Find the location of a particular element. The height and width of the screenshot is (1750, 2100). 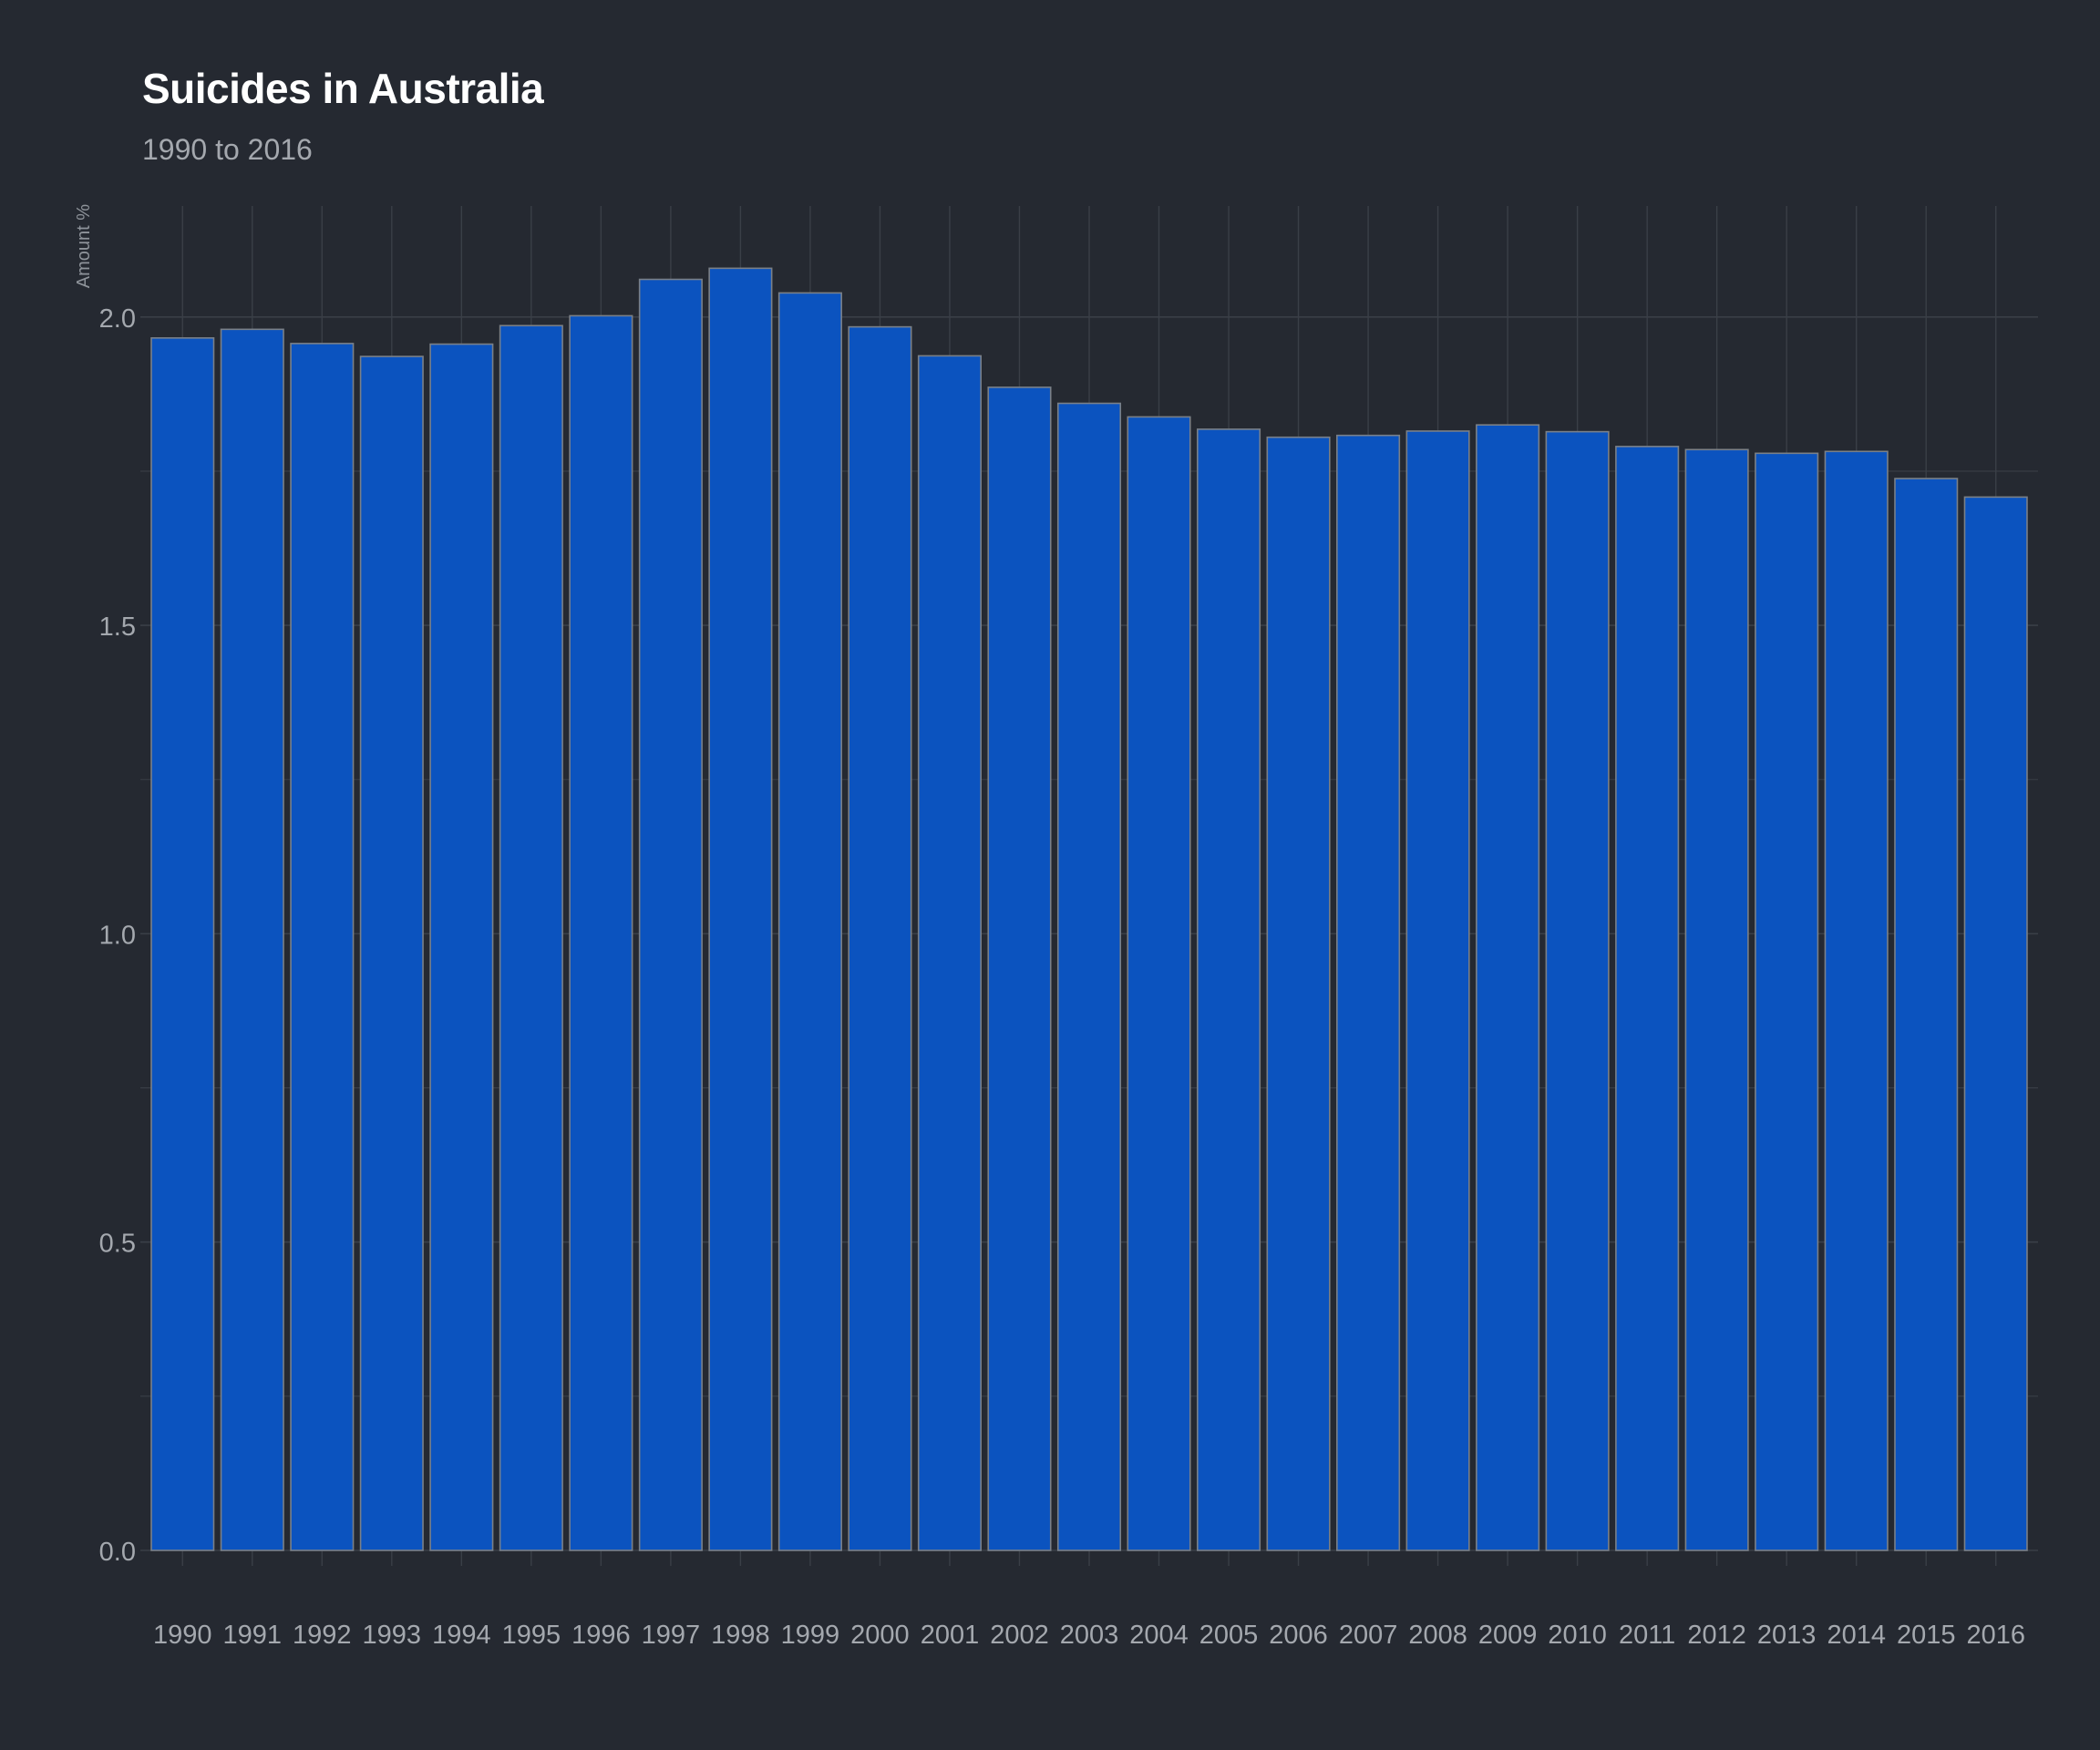

bar-2011 is located at coordinates (1648, 999).